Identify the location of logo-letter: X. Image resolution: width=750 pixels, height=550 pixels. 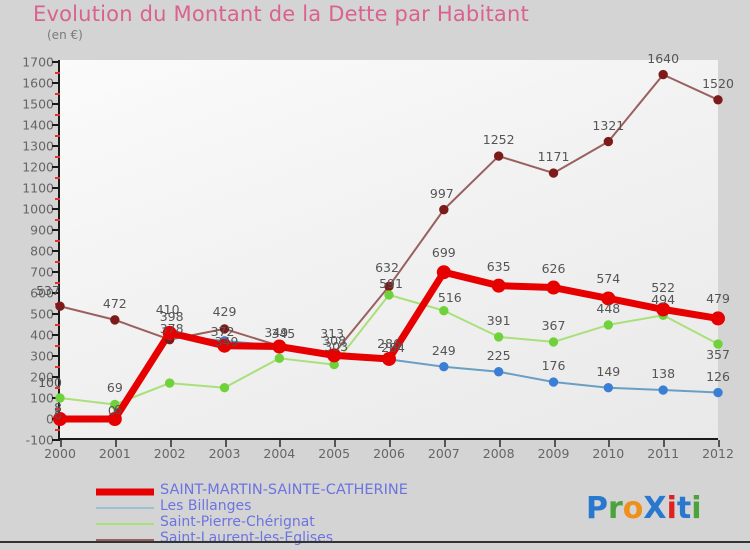
(655, 508).